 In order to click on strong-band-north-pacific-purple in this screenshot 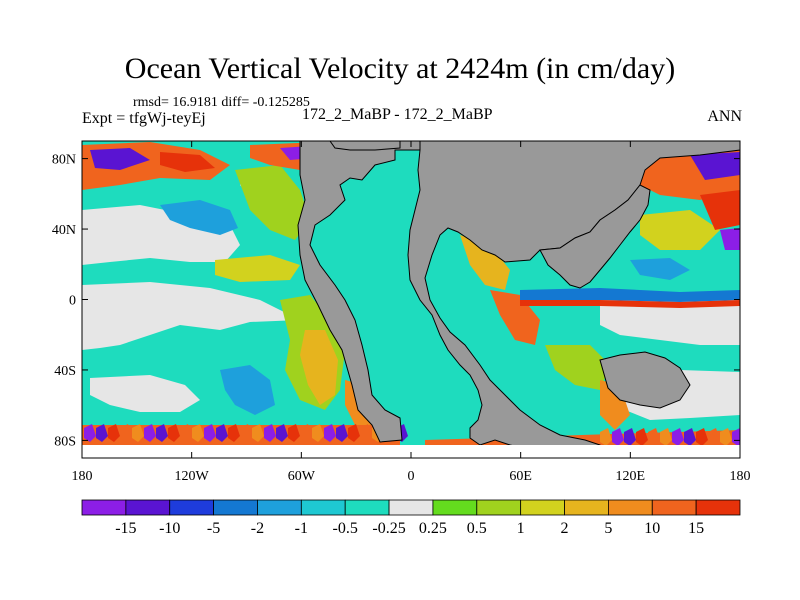, I will do `click(120, 159)`.